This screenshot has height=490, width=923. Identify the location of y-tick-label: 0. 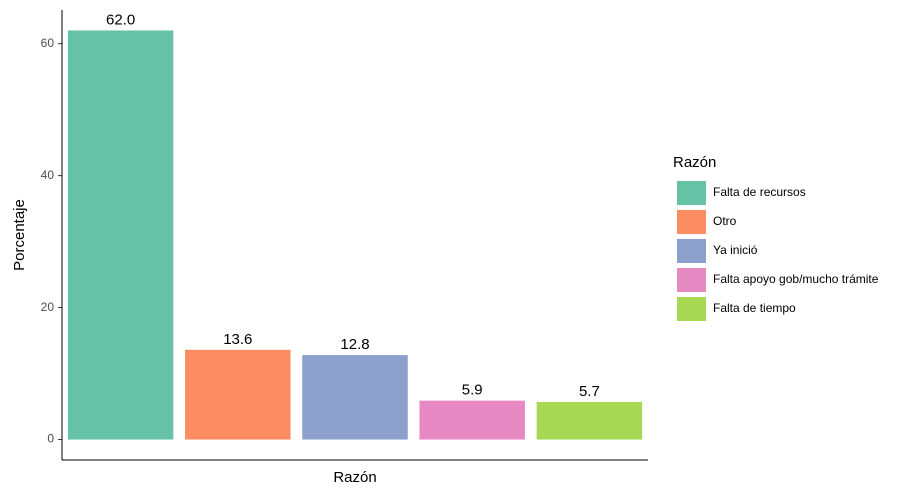
(50, 439).